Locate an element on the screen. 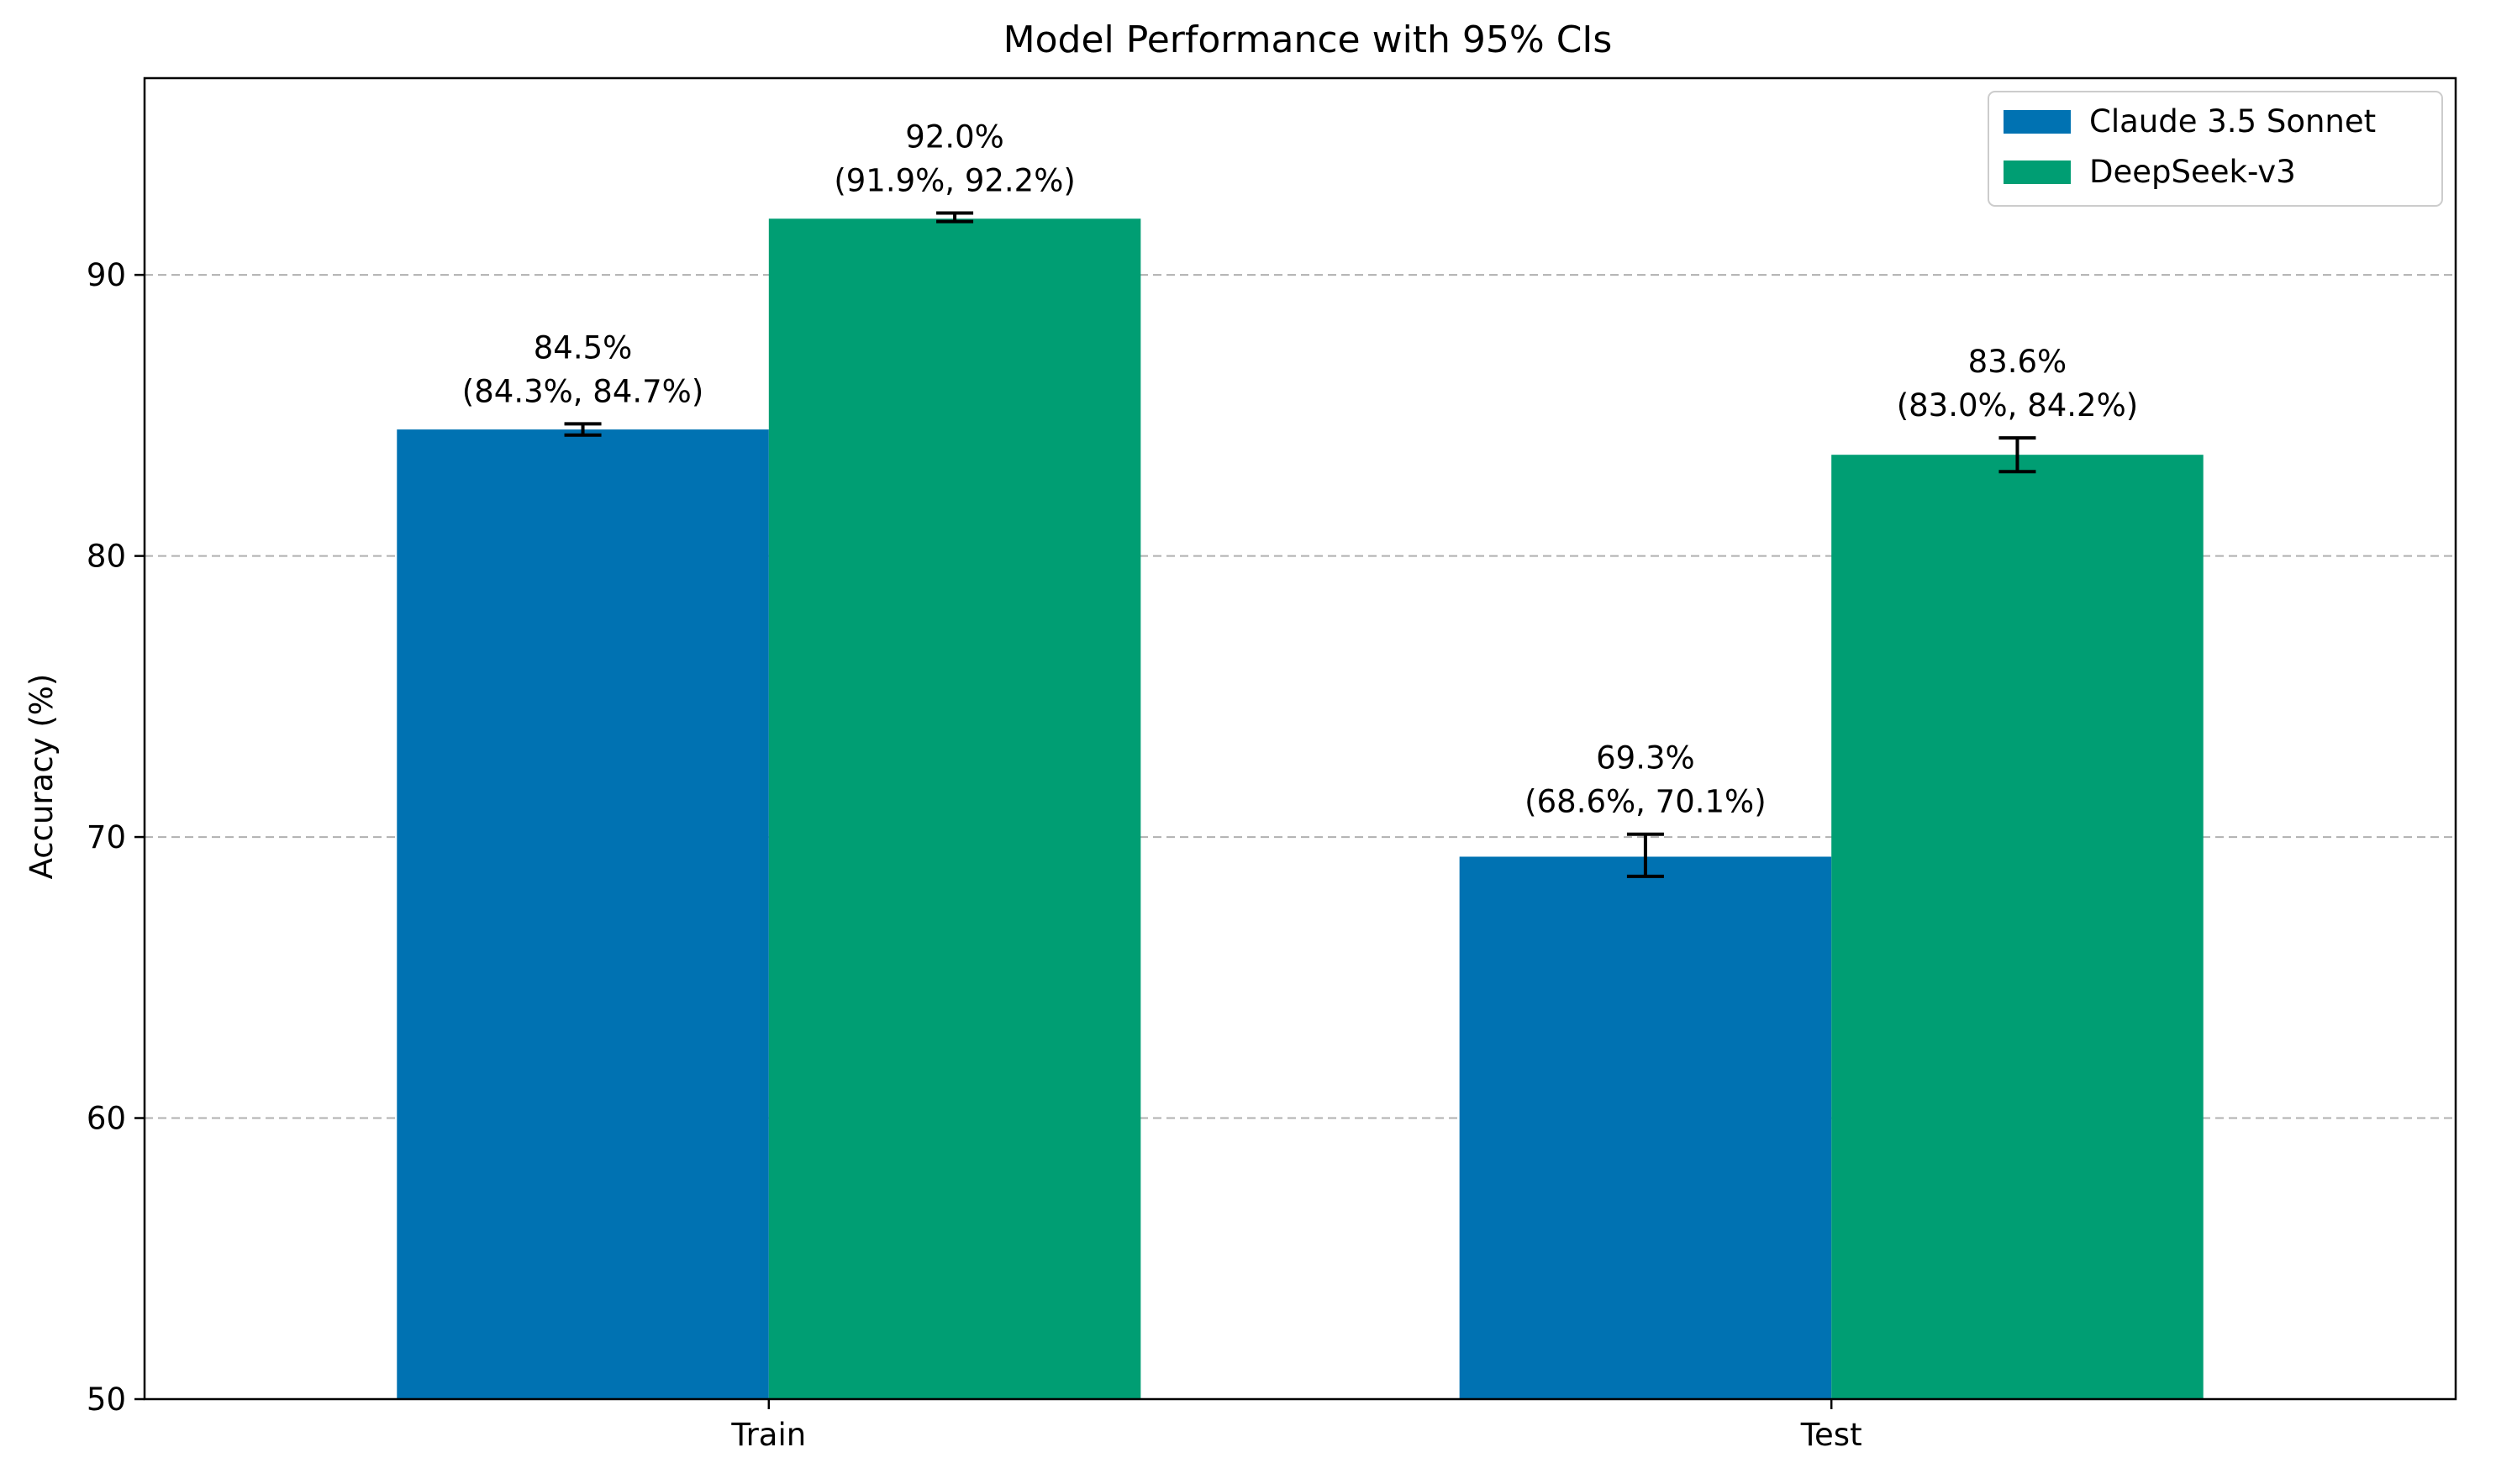  y-tick-label: 60 is located at coordinates (106, 1119).